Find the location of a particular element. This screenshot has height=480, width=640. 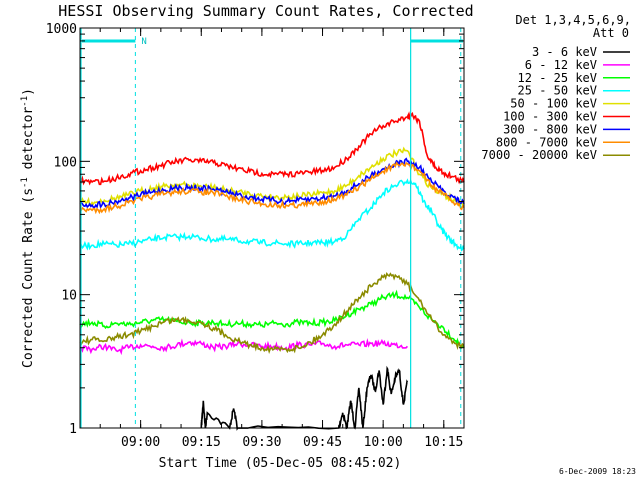

night-marker-label: N is located at coordinates (143, 42).